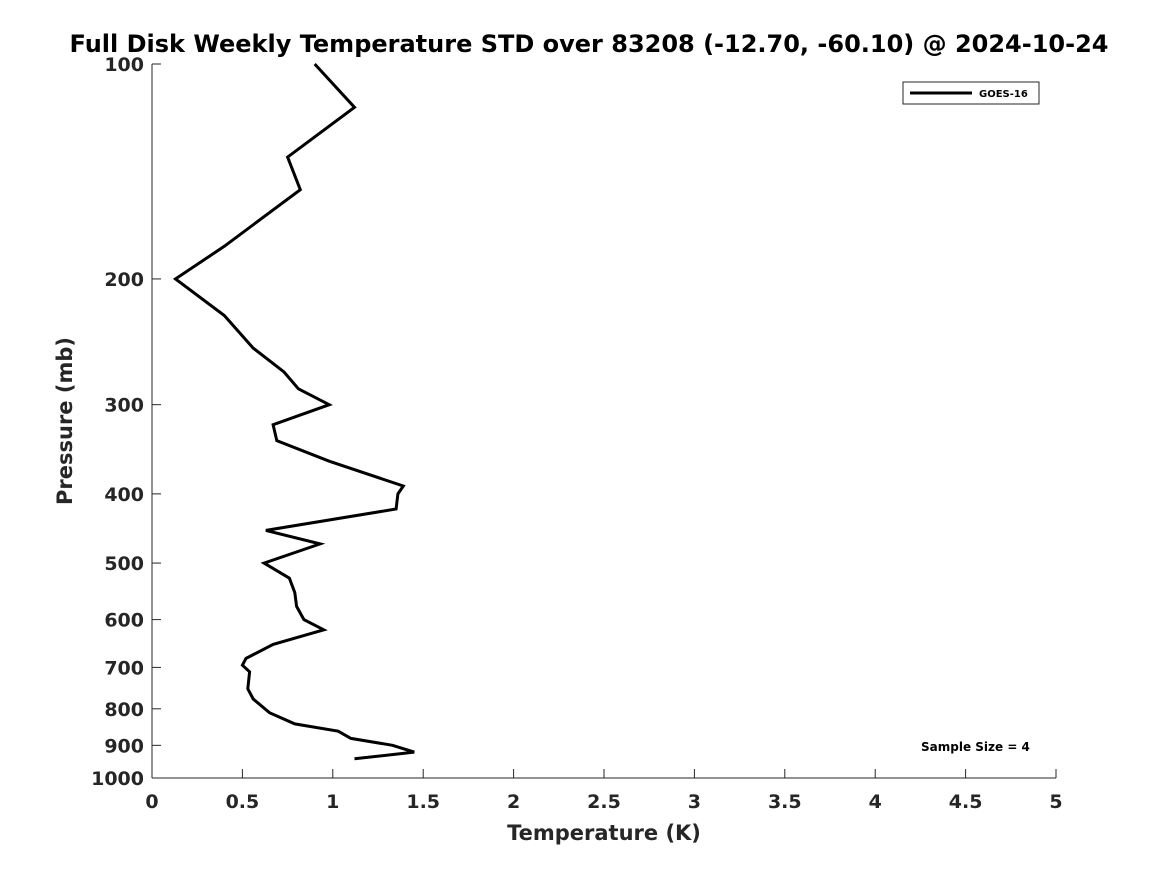 Image resolution: width=1167 pixels, height=875 pixels. I want to click on x-axis-label: Temperature (K), so click(604, 833).